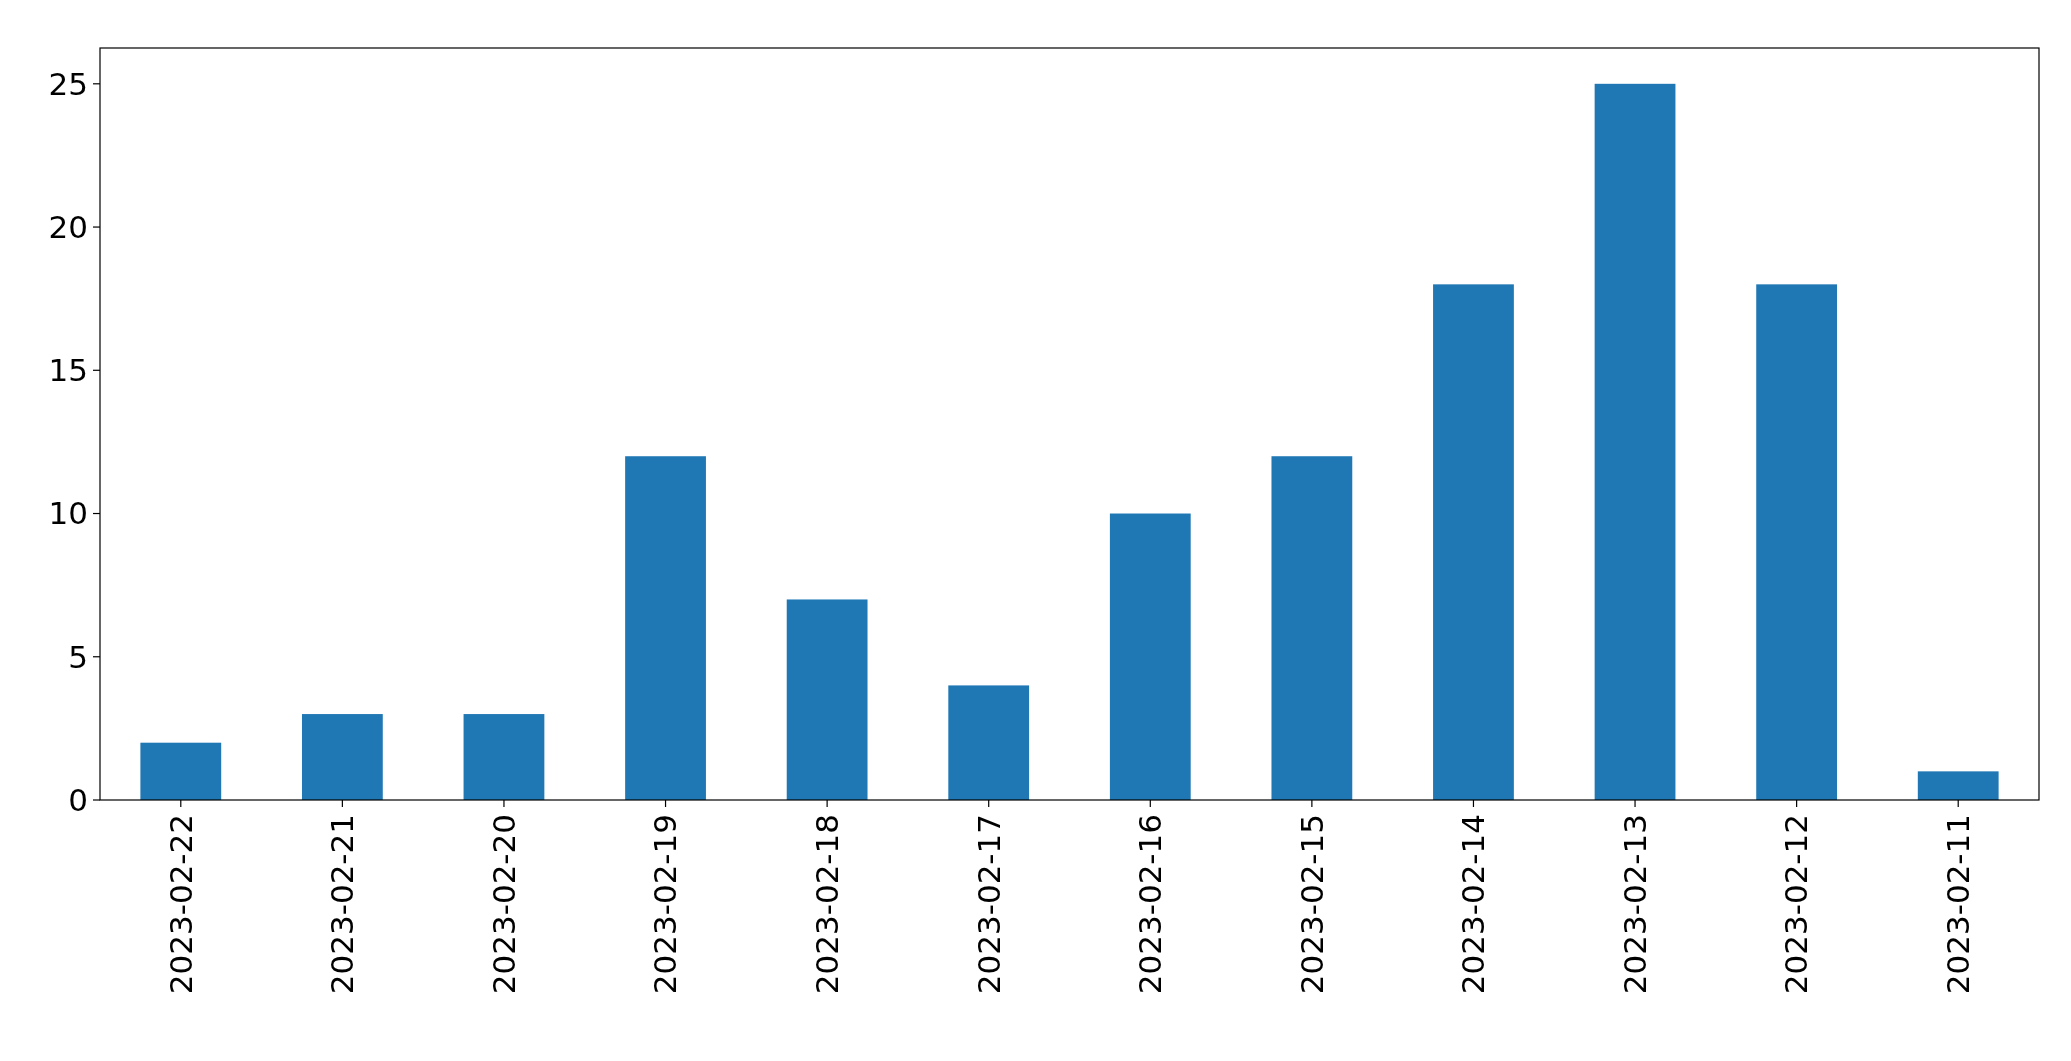 The image size is (2071, 1061). What do you see at coordinates (68, 513) in the screenshot?
I see `y-tick-label: 10` at bounding box center [68, 513].